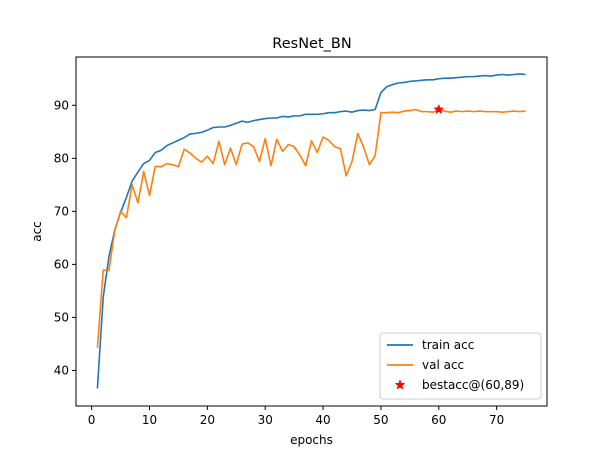  What do you see at coordinates (473, 385) in the screenshot?
I see `legend-label: bestacc@(60,89)` at bounding box center [473, 385].